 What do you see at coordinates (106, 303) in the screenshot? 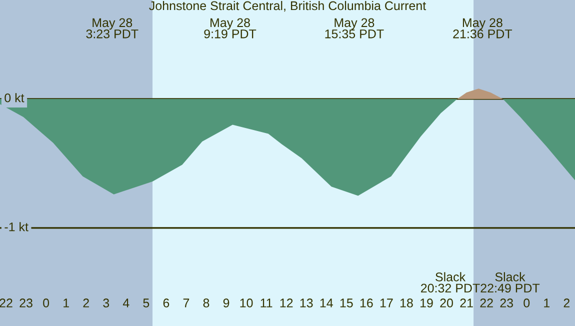
I see `x-tick-label: 3` at bounding box center [106, 303].